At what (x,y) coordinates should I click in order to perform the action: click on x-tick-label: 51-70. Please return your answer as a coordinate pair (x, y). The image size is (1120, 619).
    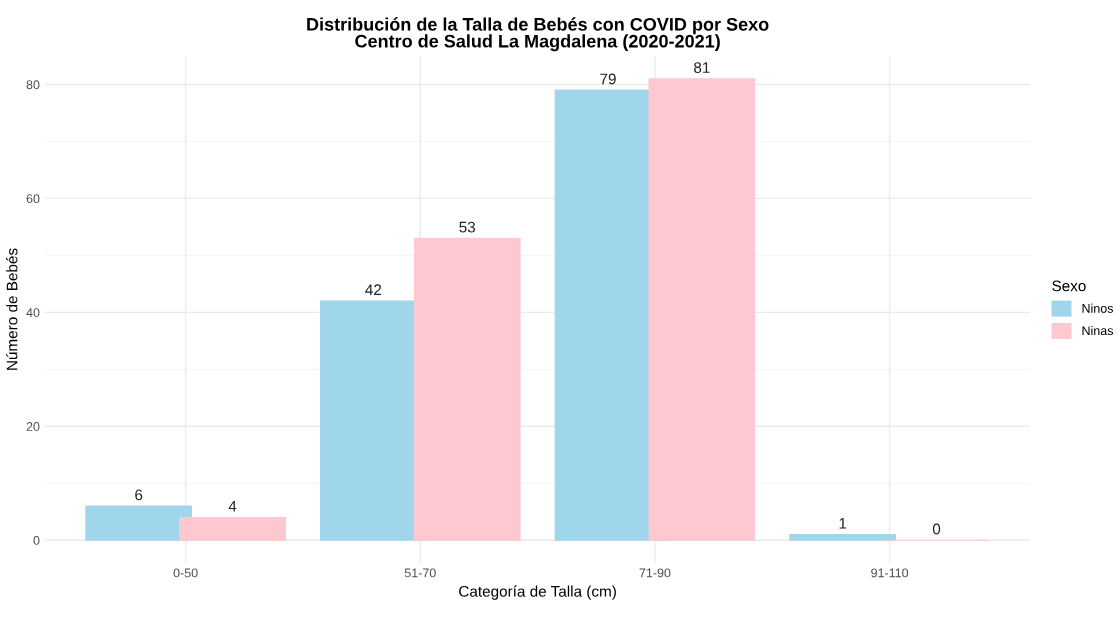
    Looking at the image, I should click on (420, 573).